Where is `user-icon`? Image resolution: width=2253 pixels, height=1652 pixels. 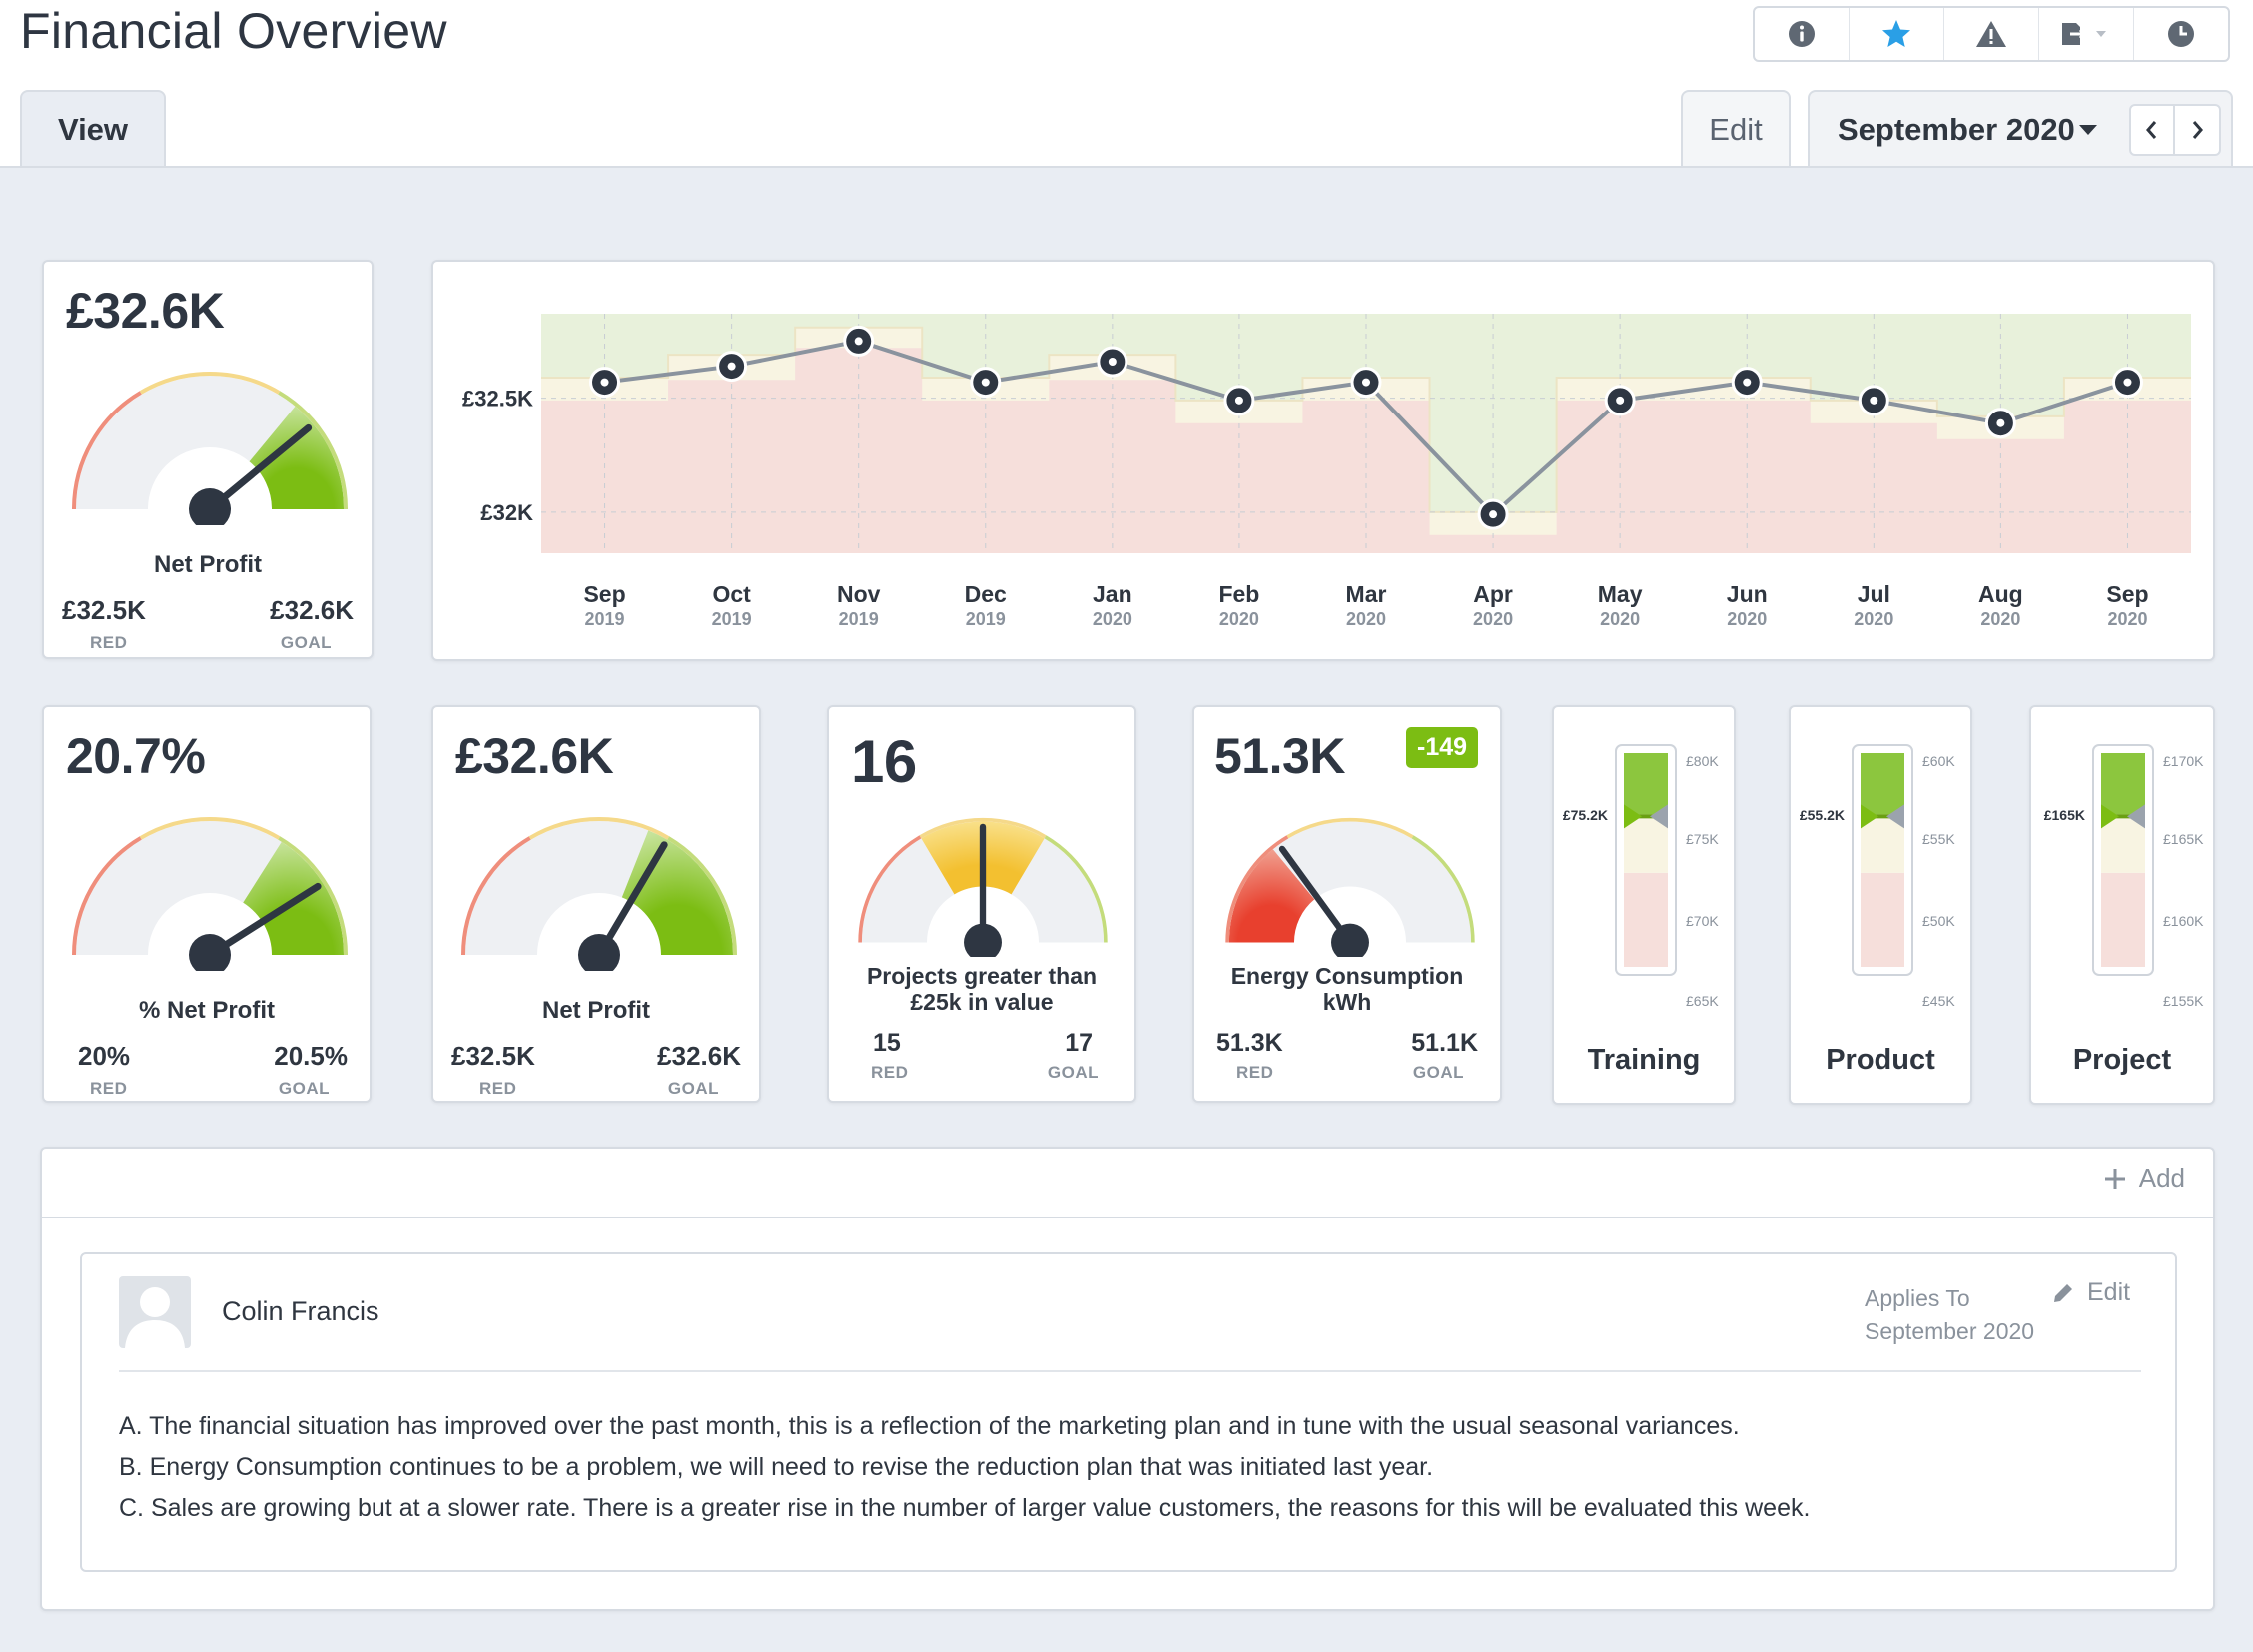
user-icon is located at coordinates (155, 1317).